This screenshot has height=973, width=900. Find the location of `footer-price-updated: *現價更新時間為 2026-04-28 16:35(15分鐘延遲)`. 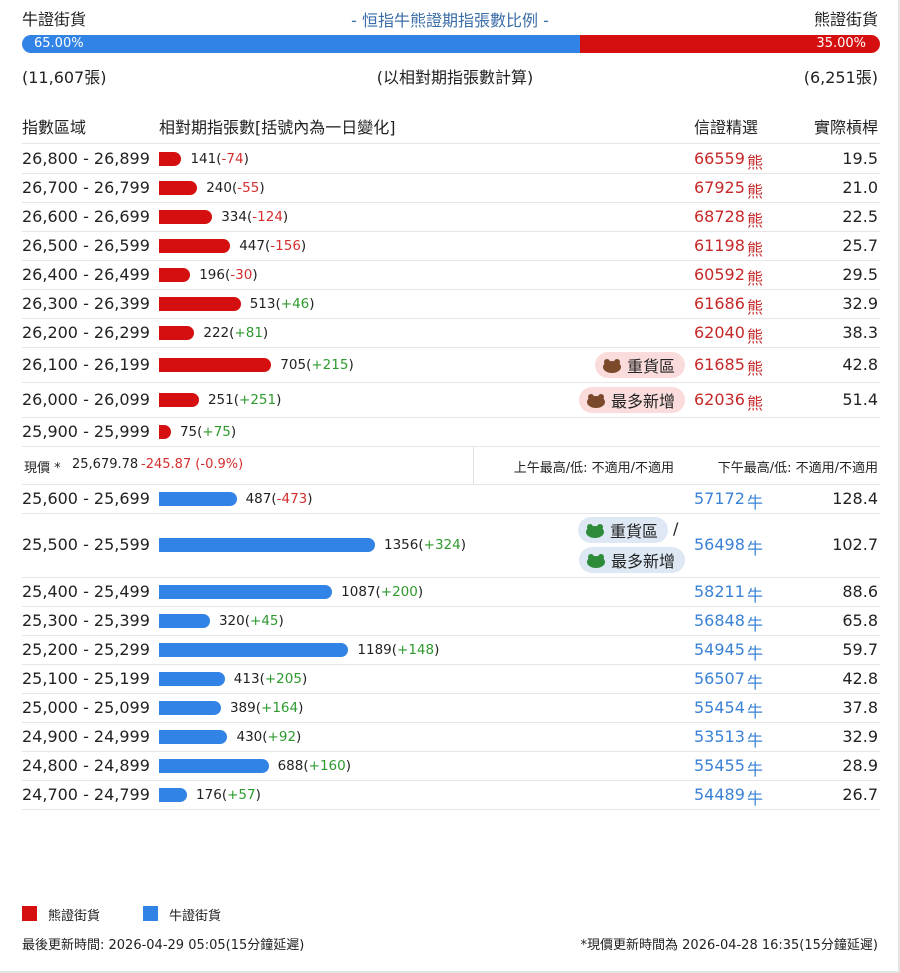

footer-price-updated: *現價更新時間為 2026-04-28 16:35(15分鐘延遲) is located at coordinates (729, 945).